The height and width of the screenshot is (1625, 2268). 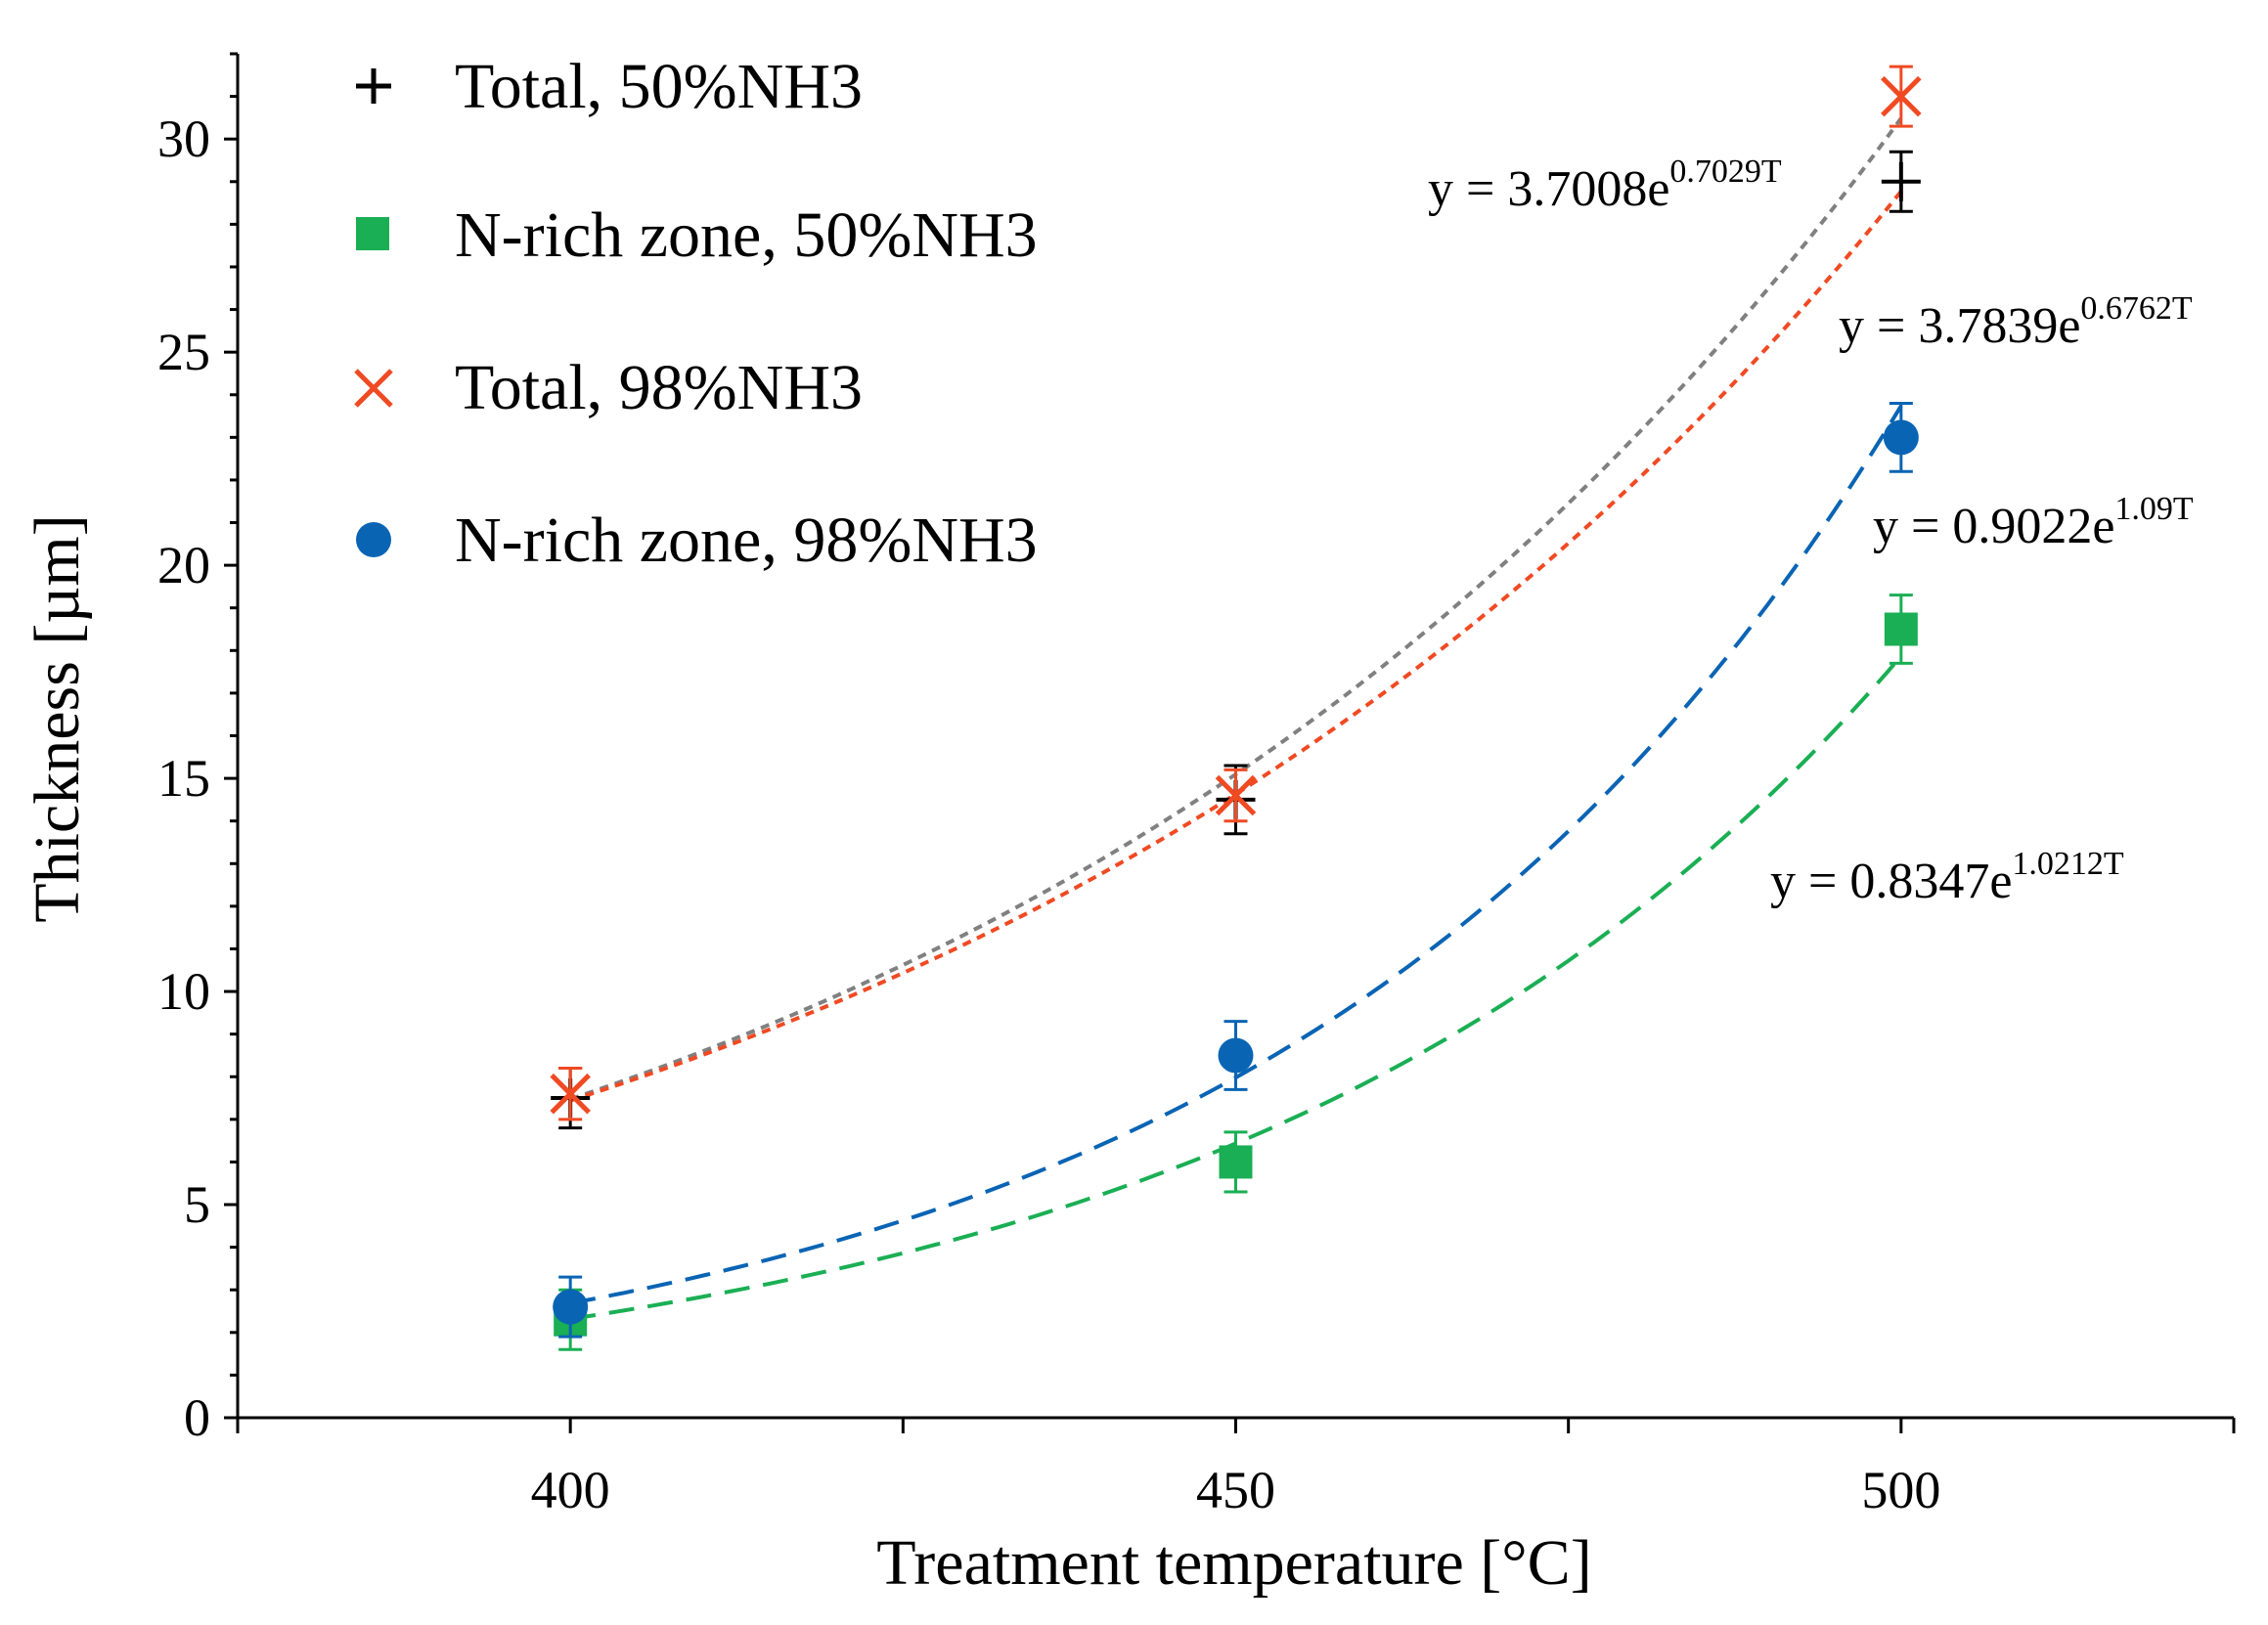 What do you see at coordinates (1947, 878) in the screenshot?
I see `equation-nrich-50: y = 0.8347e1.0212T` at bounding box center [1947, 878].